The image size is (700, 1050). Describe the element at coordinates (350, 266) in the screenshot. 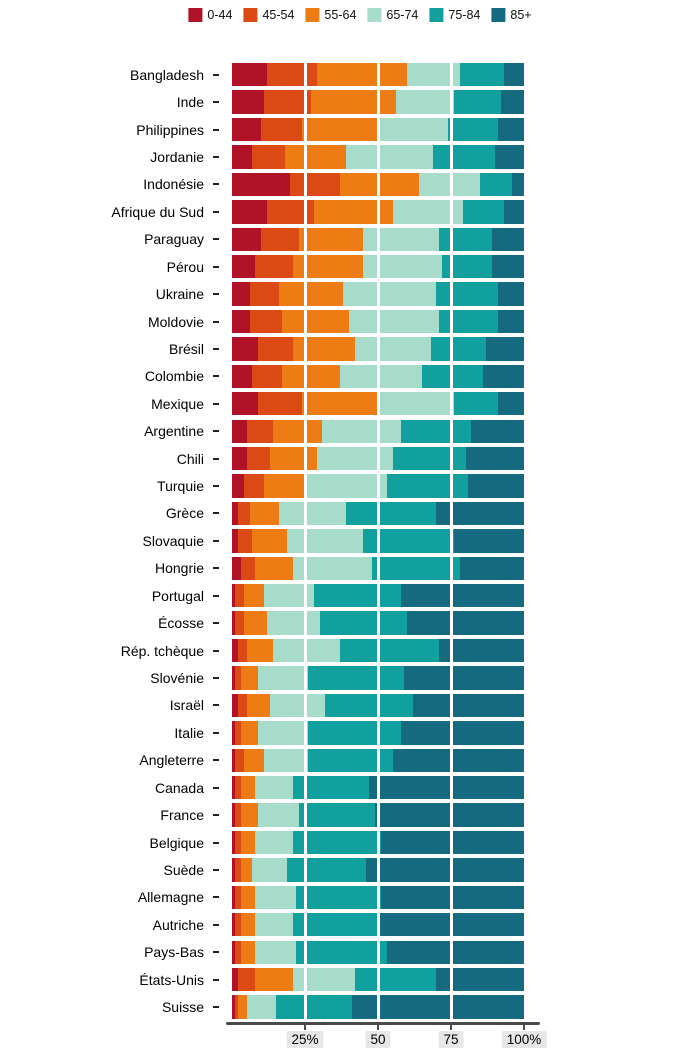

I see `bar-row: Pérou` at that location.